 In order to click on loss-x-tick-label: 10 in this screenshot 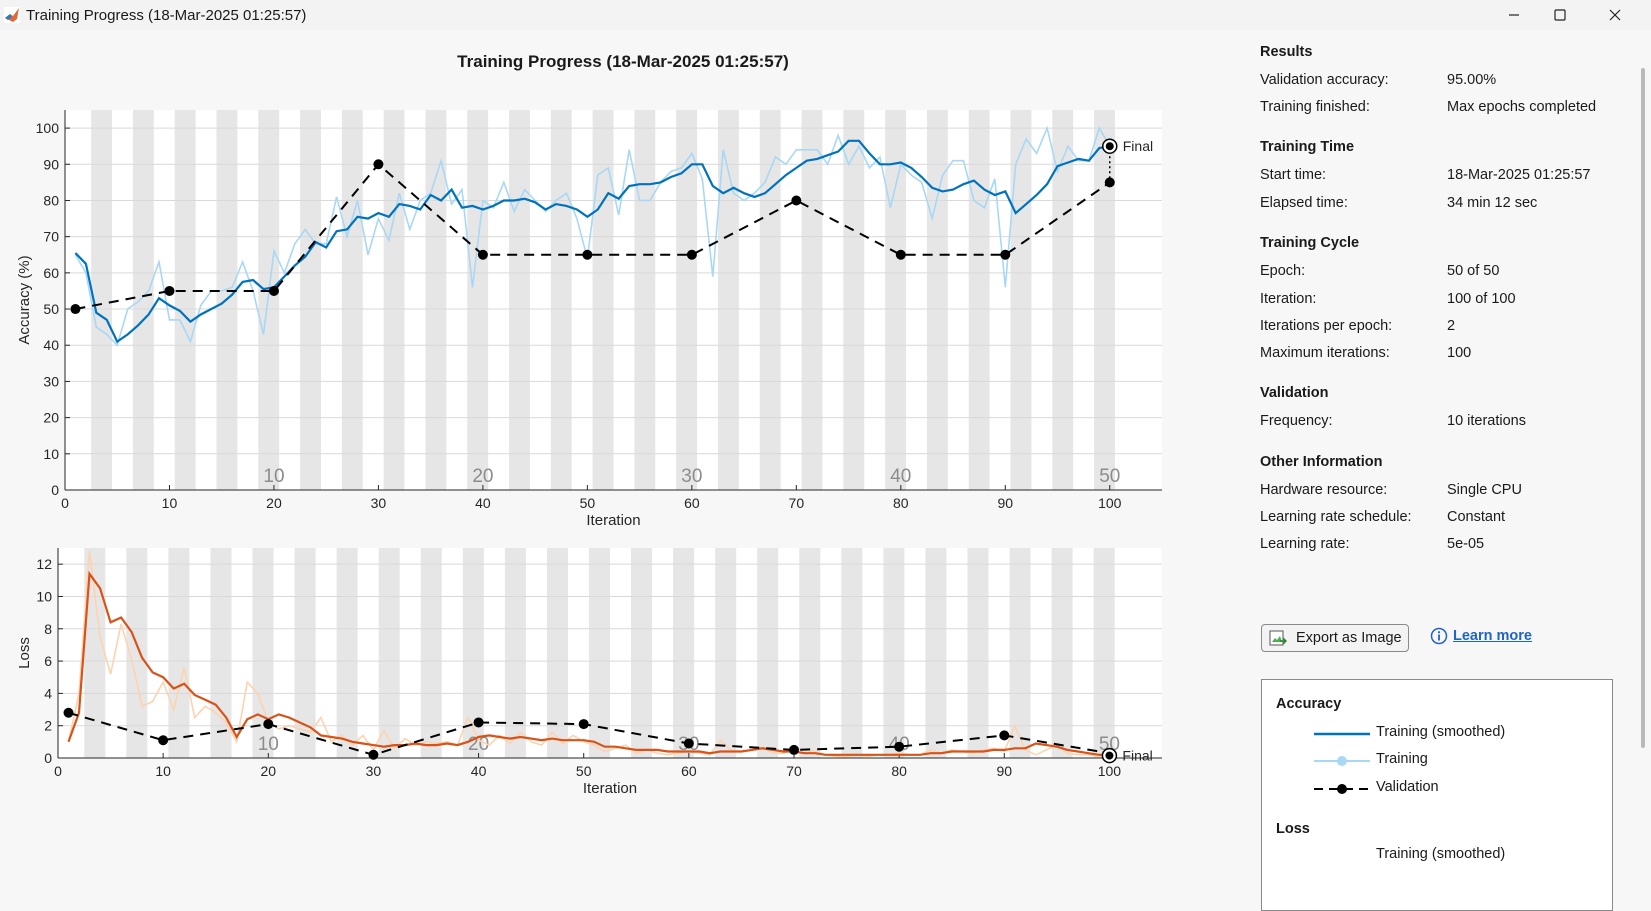, I will do `click(163, 771)`.